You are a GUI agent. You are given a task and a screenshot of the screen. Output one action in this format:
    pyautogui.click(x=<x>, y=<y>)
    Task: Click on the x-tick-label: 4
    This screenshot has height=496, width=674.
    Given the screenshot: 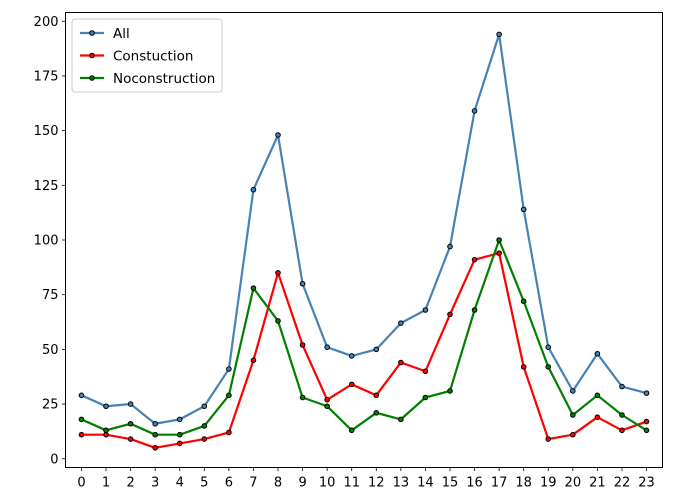 What is the action you would take?
    pyautogui.click(x=180, y=483)
    